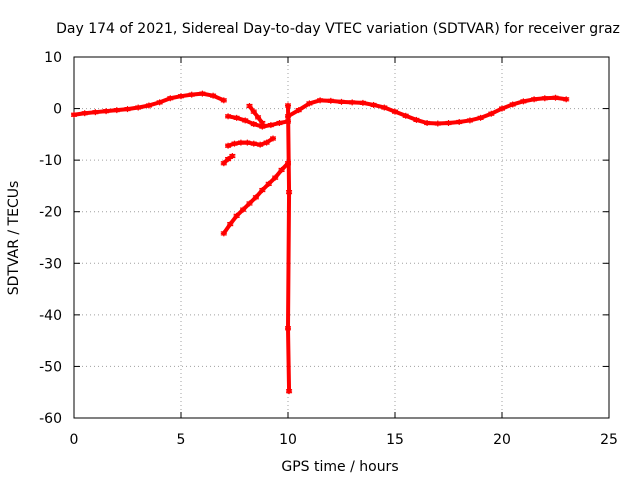 This screenshot has width=640, height=480. Describe the element at coordinates (427, 110) in the screenshot. I see `series-evening` at that location.